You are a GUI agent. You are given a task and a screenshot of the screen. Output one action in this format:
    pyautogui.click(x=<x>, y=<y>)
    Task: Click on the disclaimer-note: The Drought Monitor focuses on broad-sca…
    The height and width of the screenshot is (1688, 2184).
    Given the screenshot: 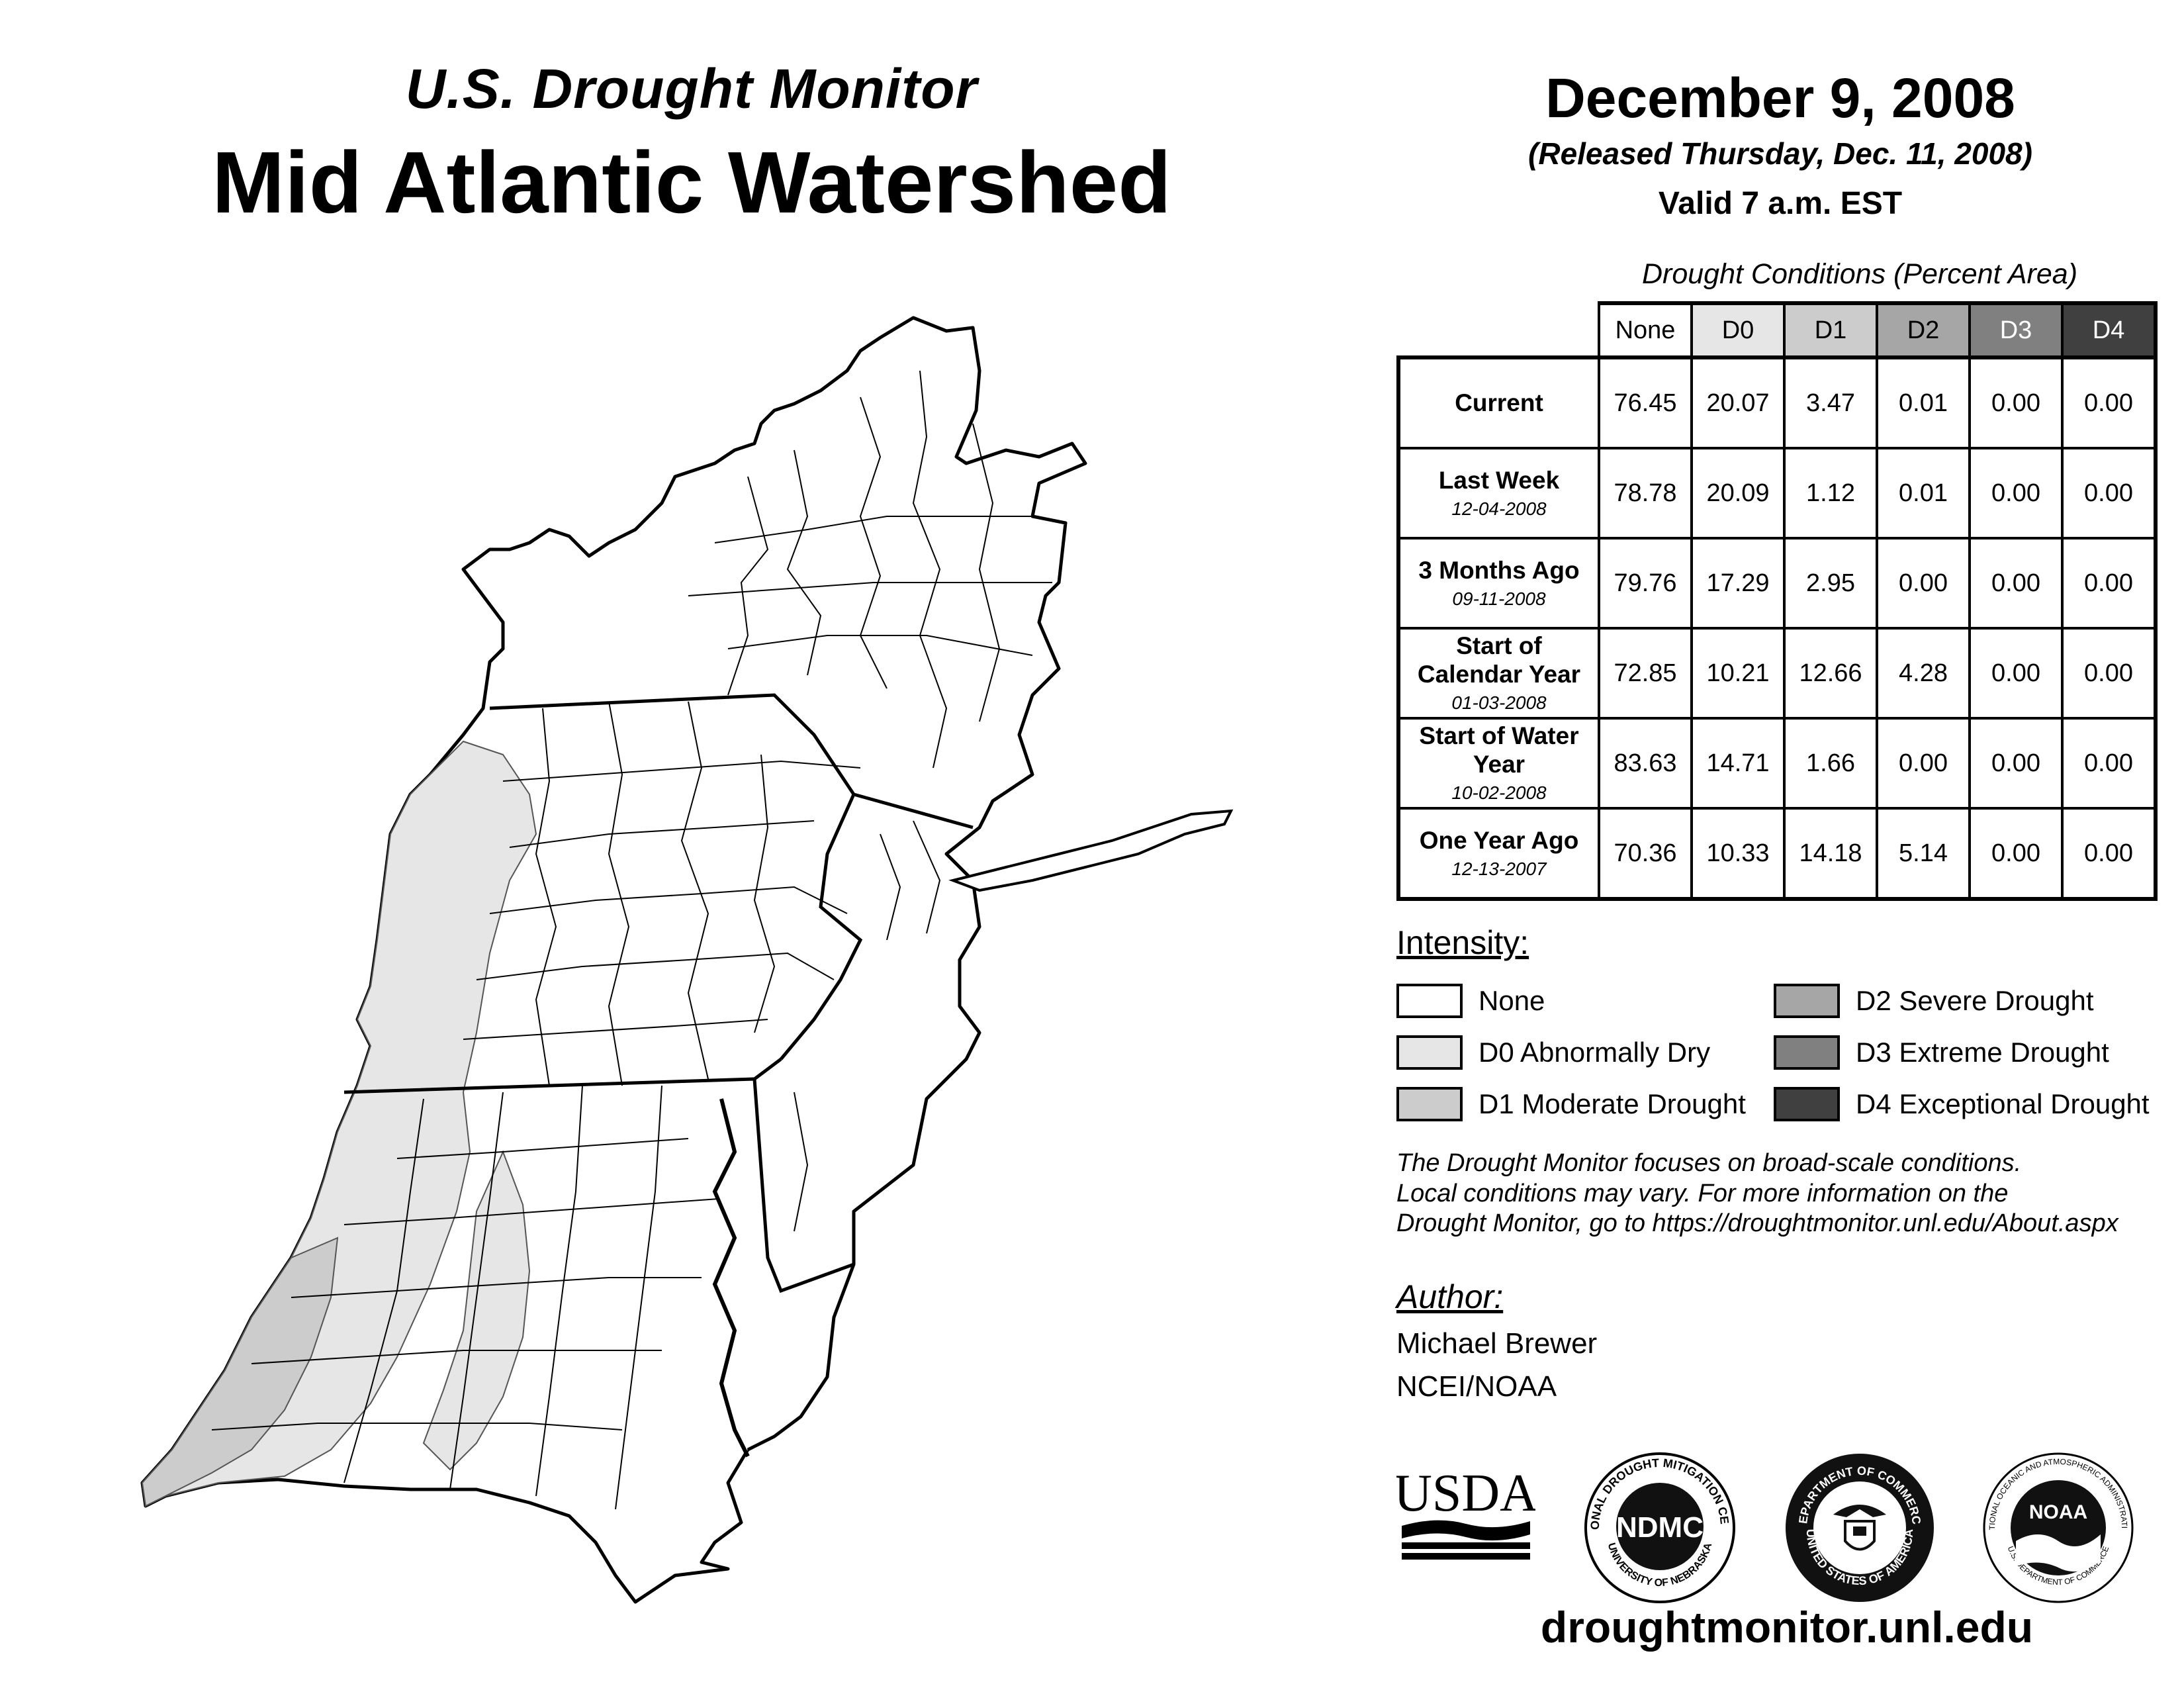 What is the action you would take?
    pyautogui.click(x=1786, y=1194)
    